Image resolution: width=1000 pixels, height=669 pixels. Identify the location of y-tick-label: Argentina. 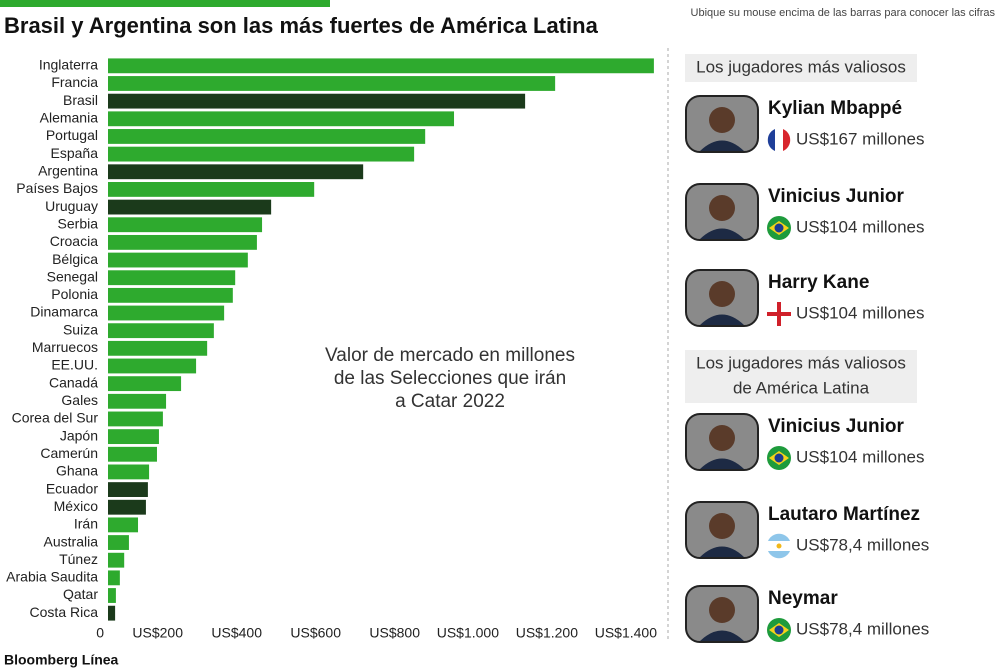
(68, 170).